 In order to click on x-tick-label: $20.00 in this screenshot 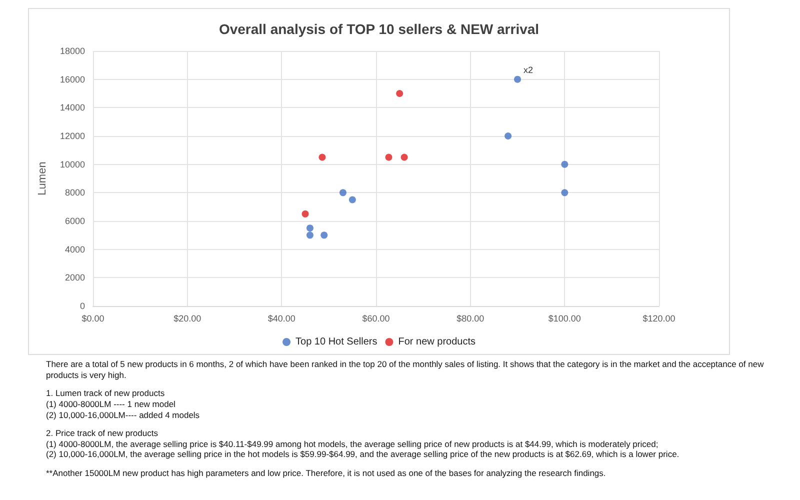, I will do `click(188, 319)`.